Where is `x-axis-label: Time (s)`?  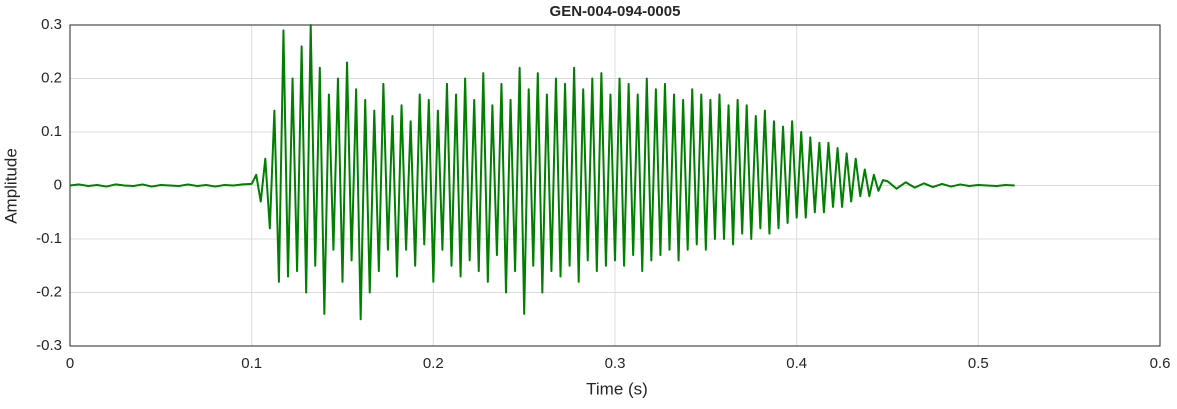
x-axis-label: Time (s) is located at coordinates (617, 388).